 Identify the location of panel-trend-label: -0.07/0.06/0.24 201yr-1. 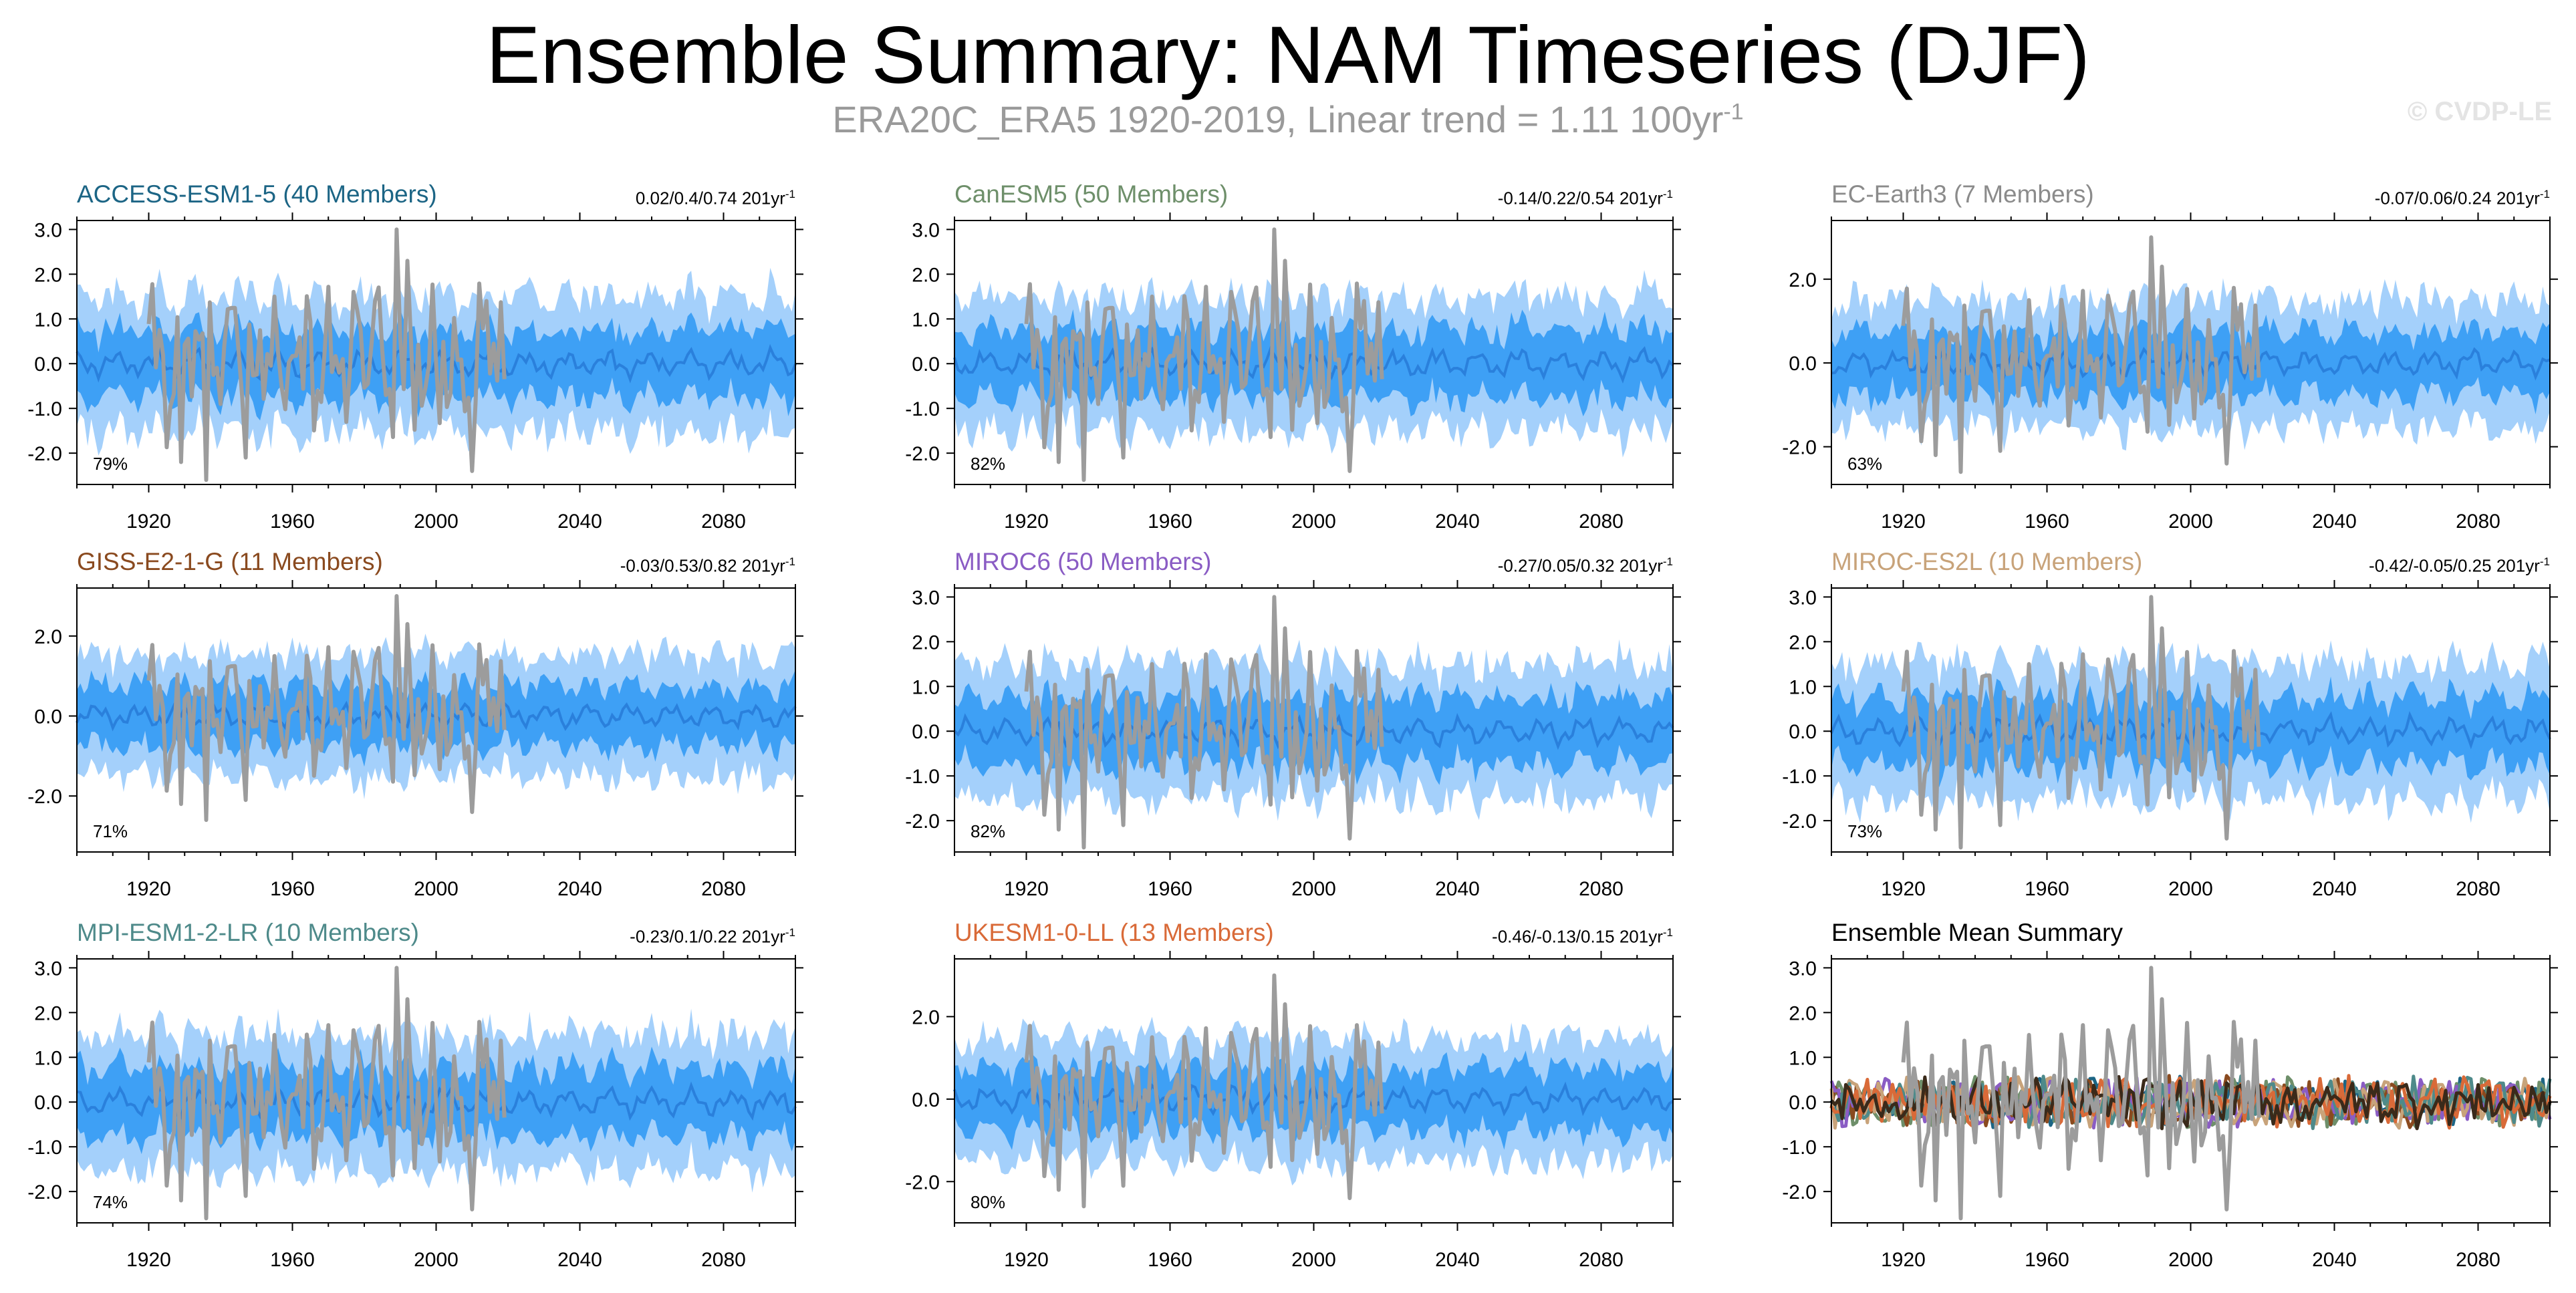
(2376, 197).